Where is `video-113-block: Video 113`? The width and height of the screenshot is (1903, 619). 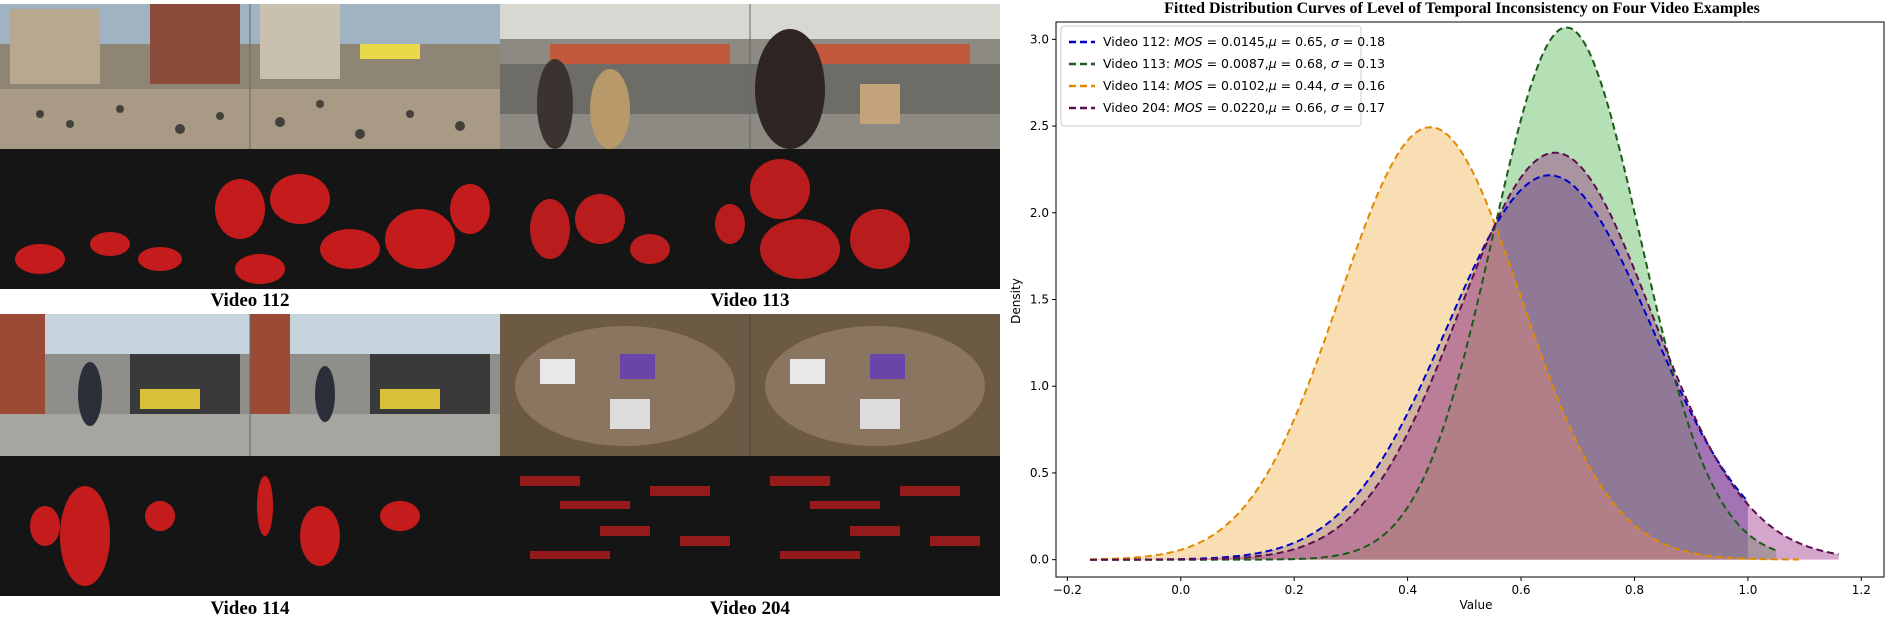 video-113-block: Video 113 is located at coordinates (750, 155).